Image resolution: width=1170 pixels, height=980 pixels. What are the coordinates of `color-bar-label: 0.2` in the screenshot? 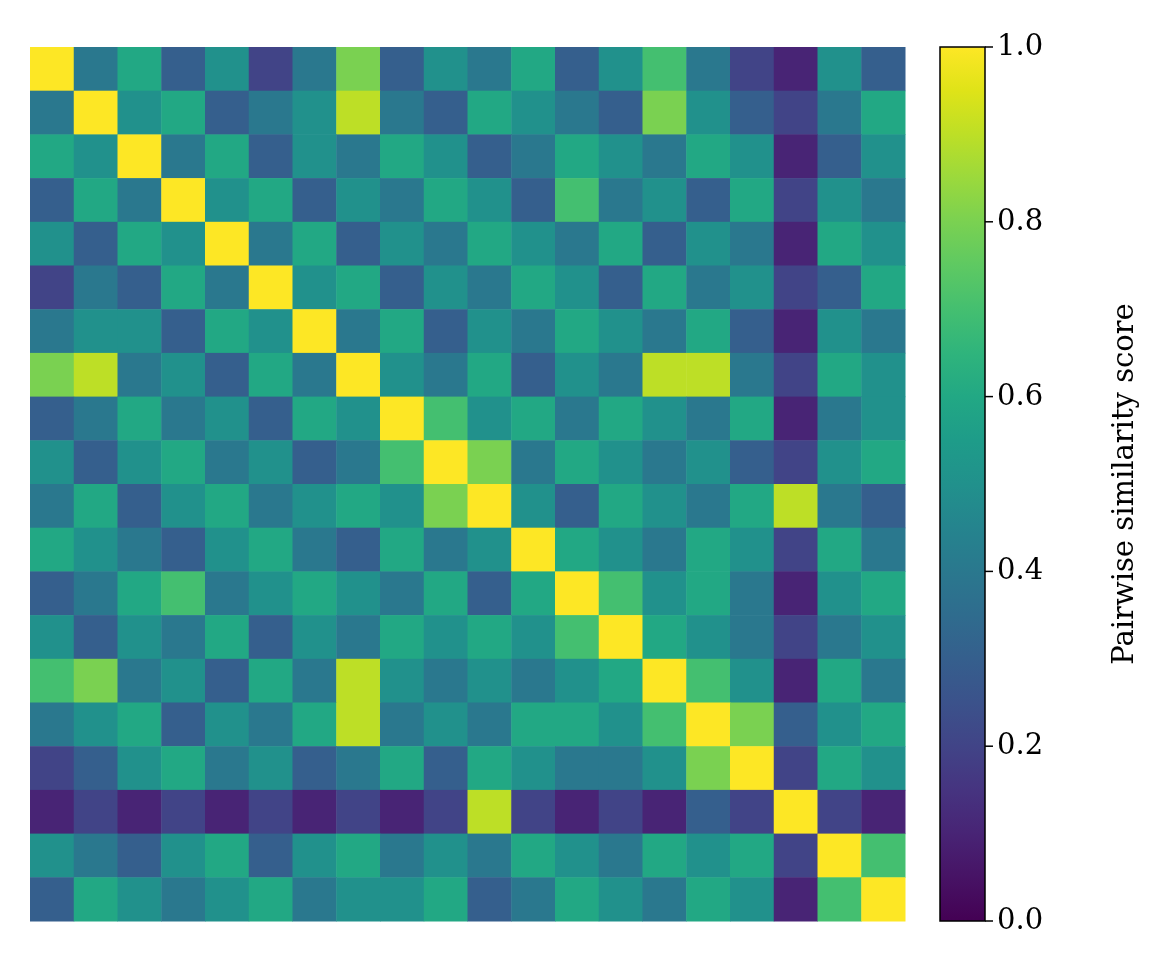 It's located at (1020, 744).